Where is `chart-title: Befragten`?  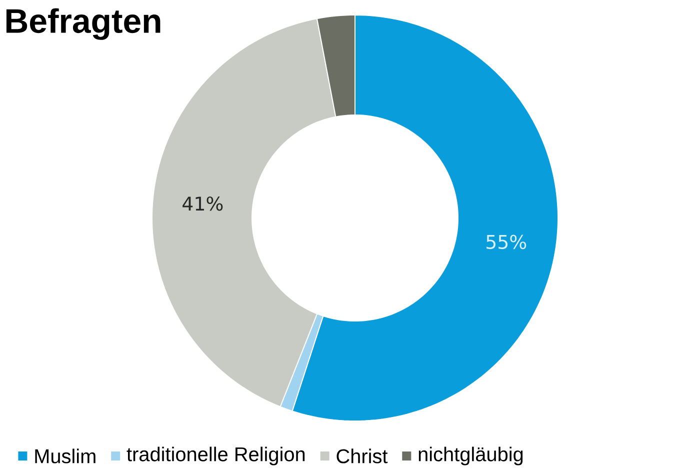
chart-title: Befragten is located at coordinates (83, 24).